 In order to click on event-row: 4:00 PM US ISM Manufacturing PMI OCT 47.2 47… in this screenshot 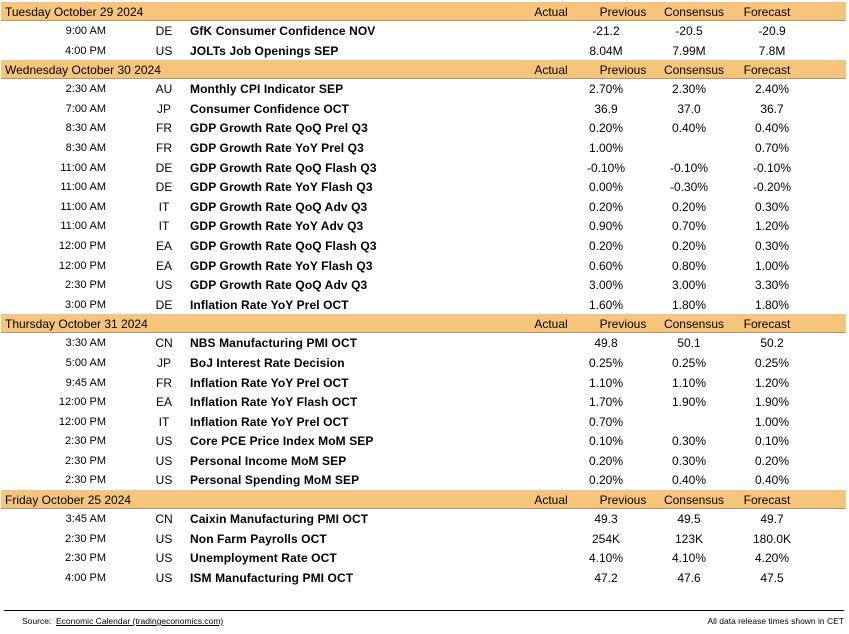, I will do `click(423, 578)`.